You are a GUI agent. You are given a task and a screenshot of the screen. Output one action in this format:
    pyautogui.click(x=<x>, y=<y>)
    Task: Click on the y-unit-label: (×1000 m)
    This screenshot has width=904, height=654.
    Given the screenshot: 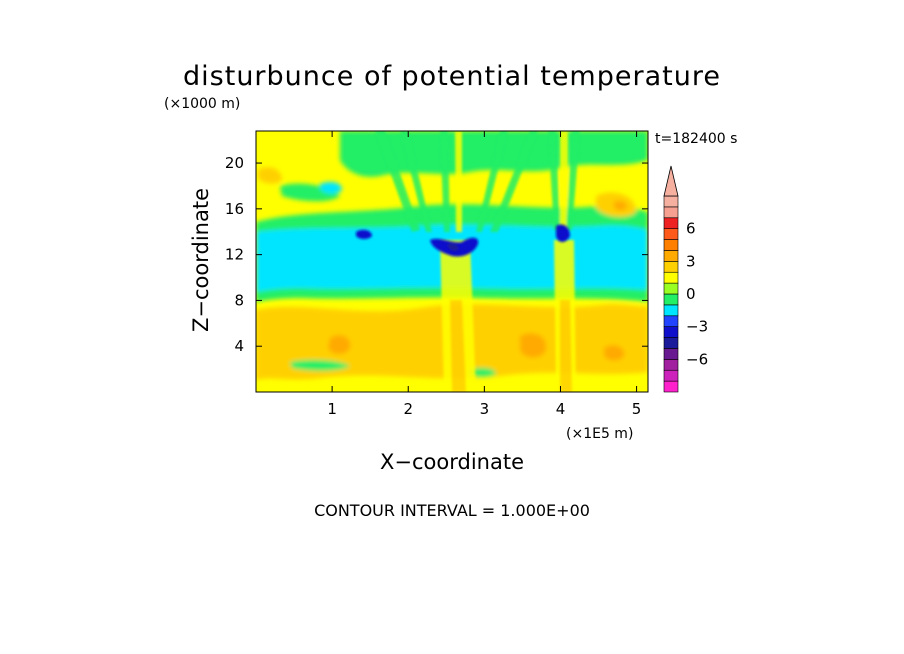 What is the action you would take?
    pyautogui.click(x=202, y=104)
    